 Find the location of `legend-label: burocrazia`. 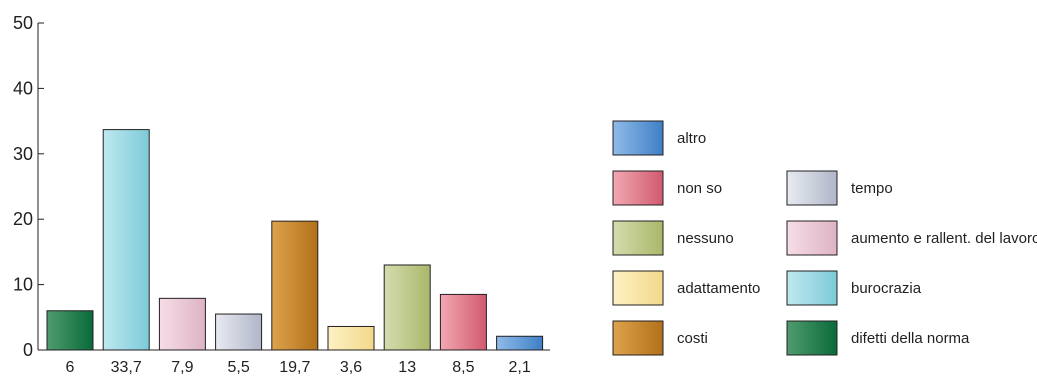

legend-label: burocrazia is located at coordinates (886, 288).